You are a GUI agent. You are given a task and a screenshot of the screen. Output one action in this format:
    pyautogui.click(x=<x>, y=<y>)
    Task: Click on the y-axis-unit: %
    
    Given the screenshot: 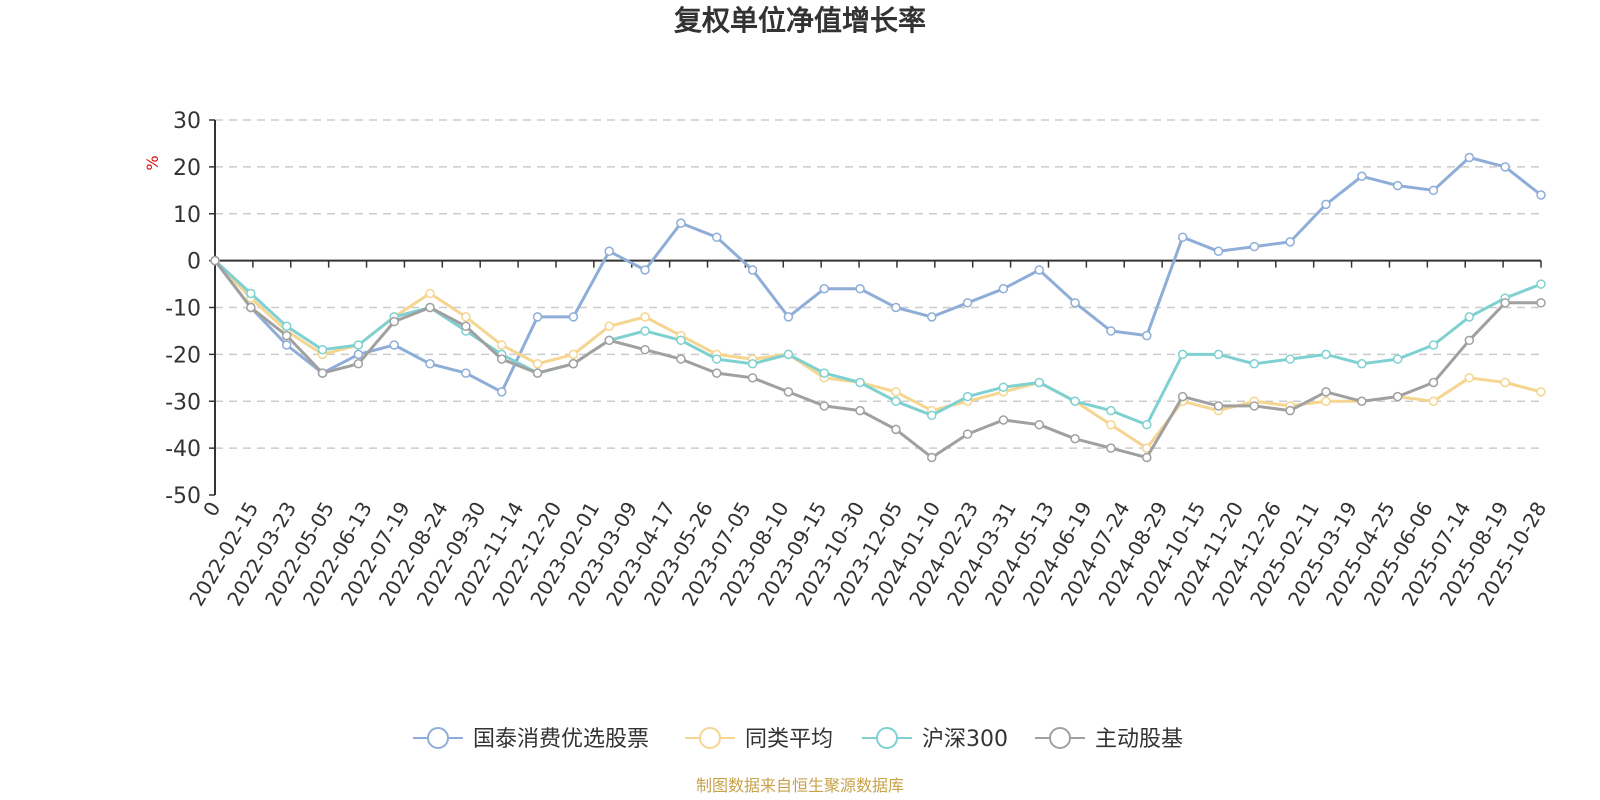 What is the action you would take?
    pyautogui.click(x=152, y=162)
    